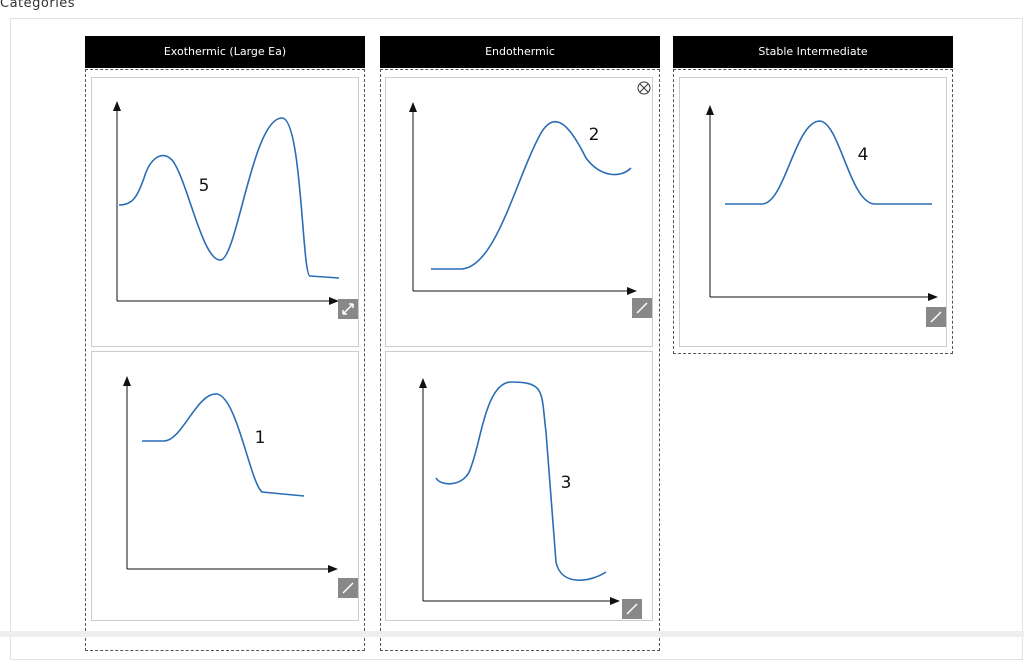  Describe the element at coordinates (520, 52) in the screenshot. I see `category-header: Endothermic` at that location.